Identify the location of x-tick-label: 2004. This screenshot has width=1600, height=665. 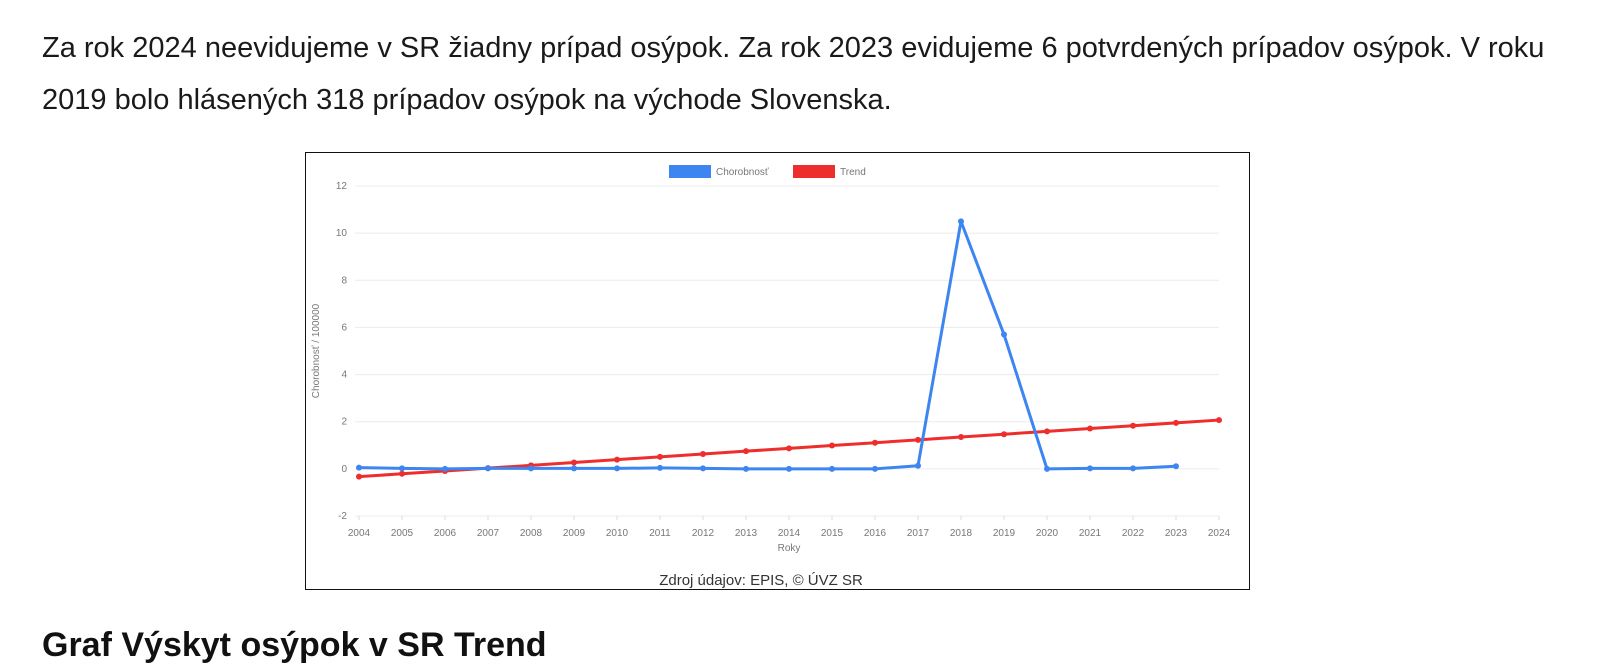
(359, 533).